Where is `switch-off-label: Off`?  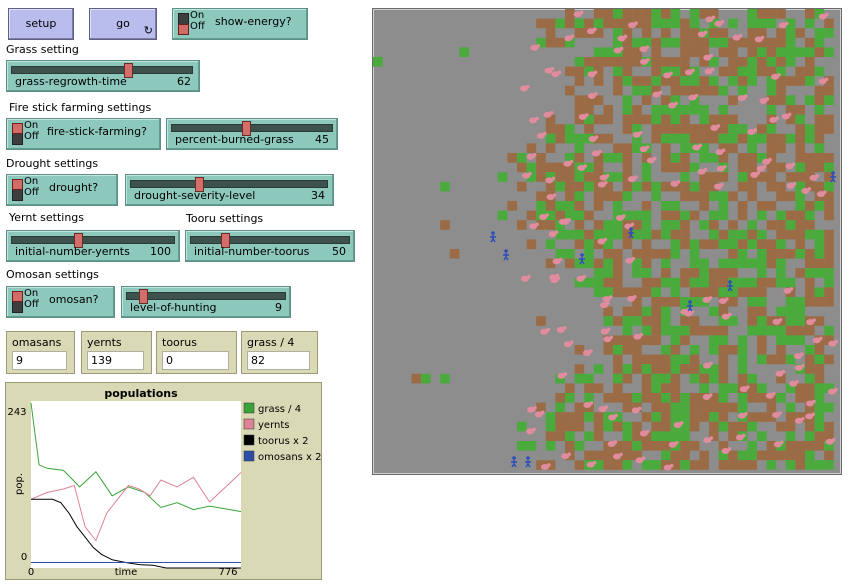 switch-off-label: Off is located at coordinates (31, 136).